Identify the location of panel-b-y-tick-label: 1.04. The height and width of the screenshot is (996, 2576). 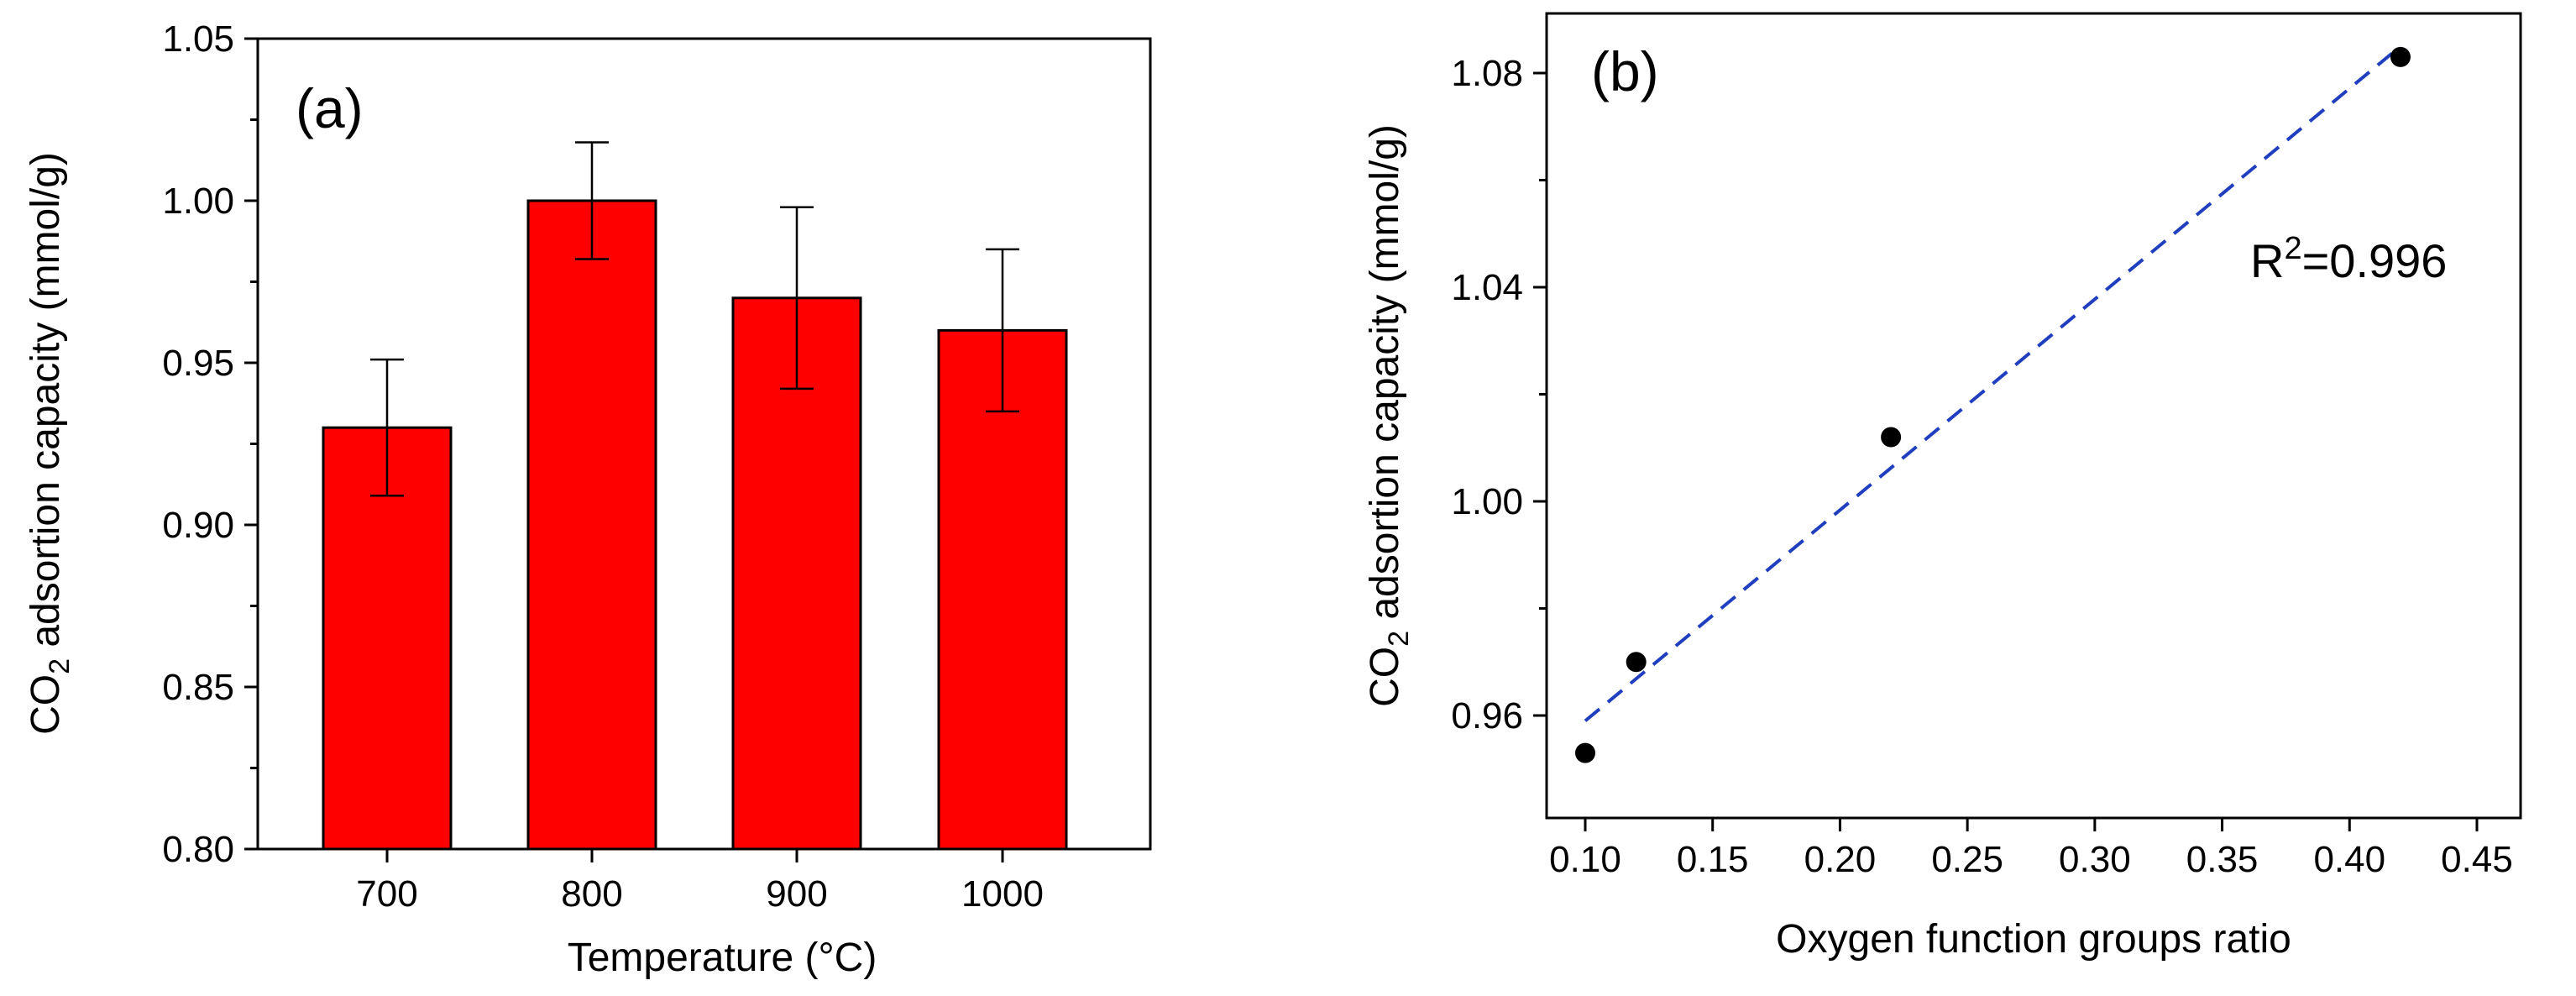
(1487, 287).